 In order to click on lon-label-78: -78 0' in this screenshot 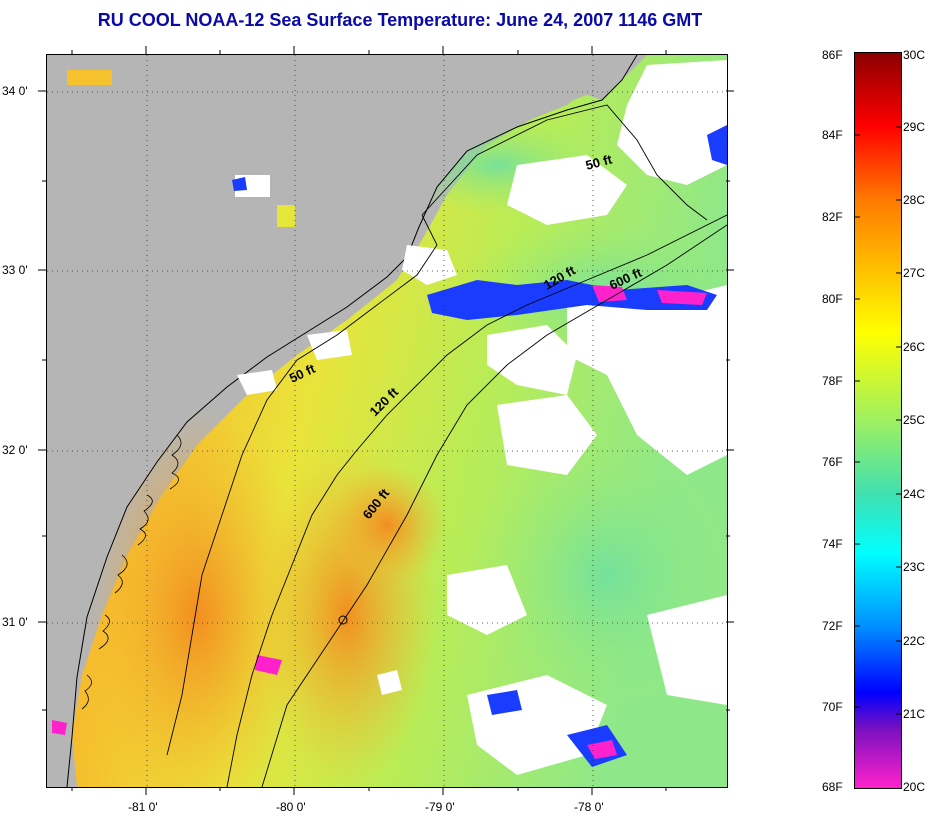, I will do `click(589, 807)`.